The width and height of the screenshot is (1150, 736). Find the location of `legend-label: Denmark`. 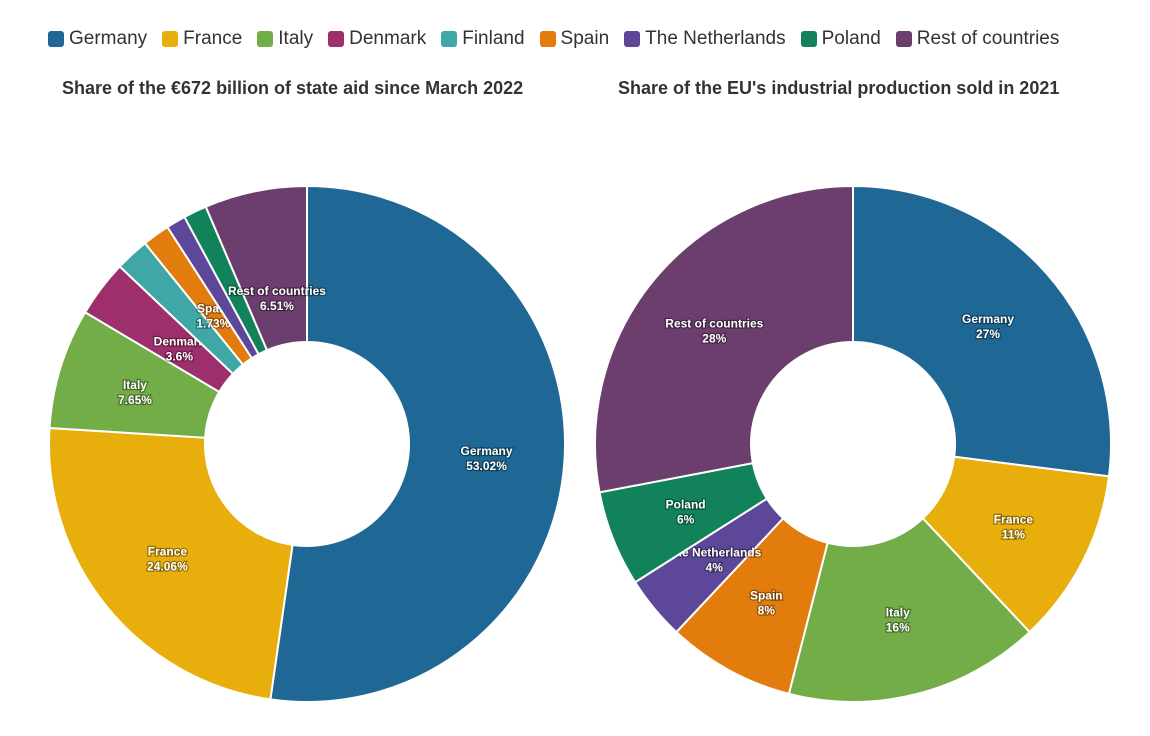

legend-label: Denmark is located at coordinates (388, 38).